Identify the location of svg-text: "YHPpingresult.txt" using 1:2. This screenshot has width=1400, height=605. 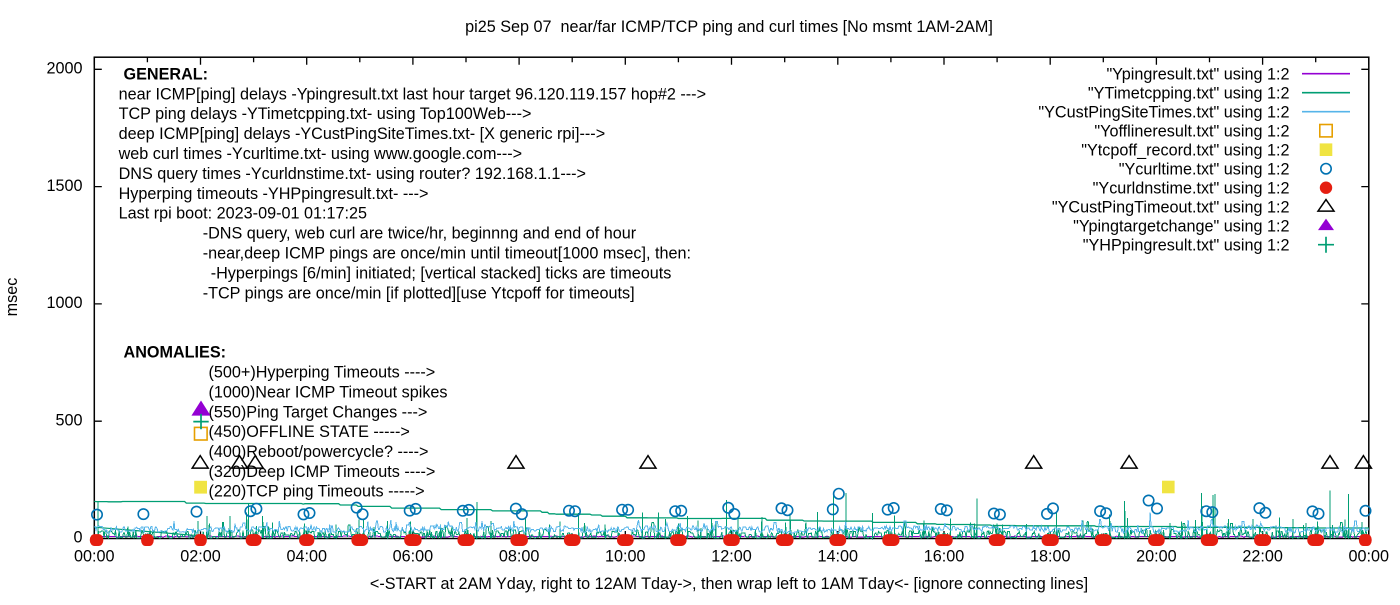
(1186, 246).